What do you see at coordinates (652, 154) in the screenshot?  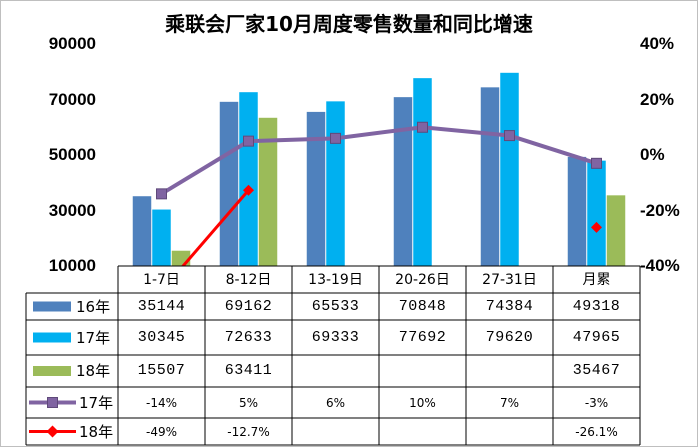 I see `right-axis-tick: 0%` at bounding box center [652, 154].